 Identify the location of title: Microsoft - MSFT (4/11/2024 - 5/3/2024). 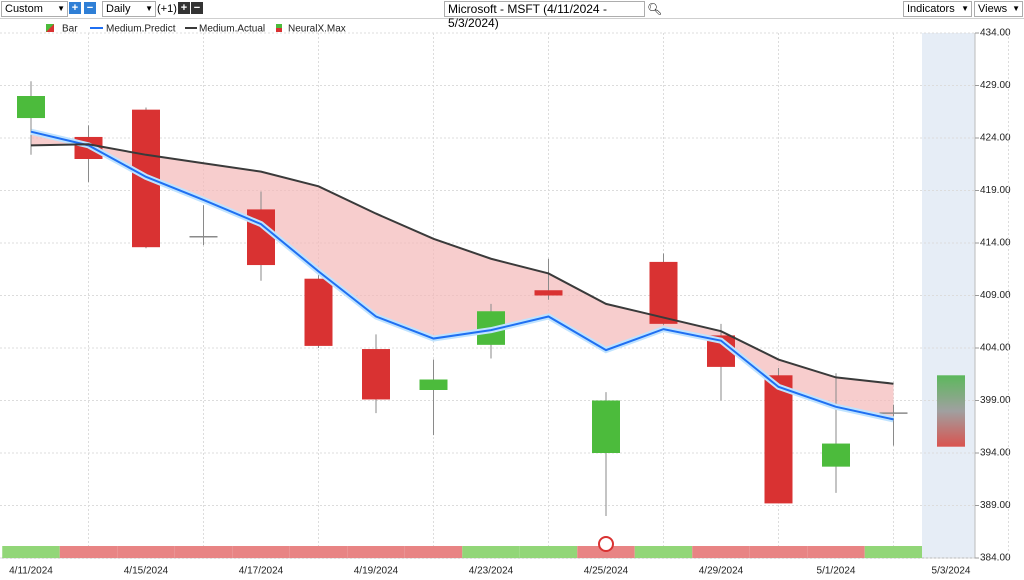
(527, 16).